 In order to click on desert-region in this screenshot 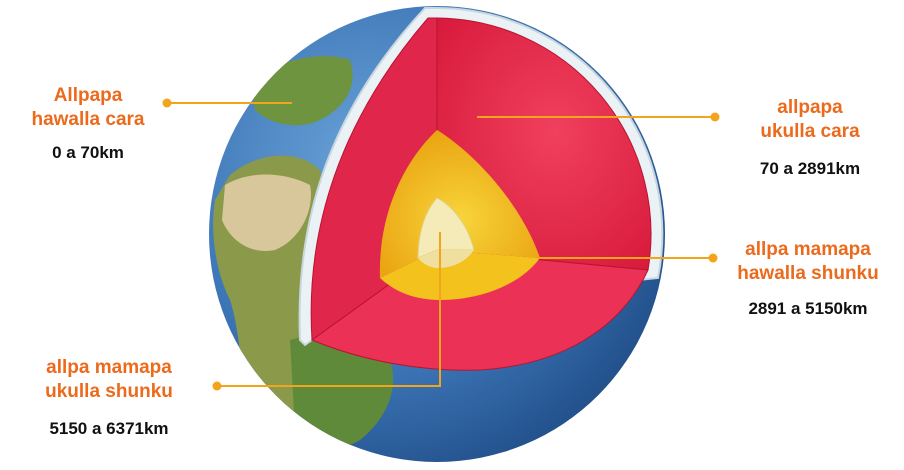, I will do `click(266, 212)`.